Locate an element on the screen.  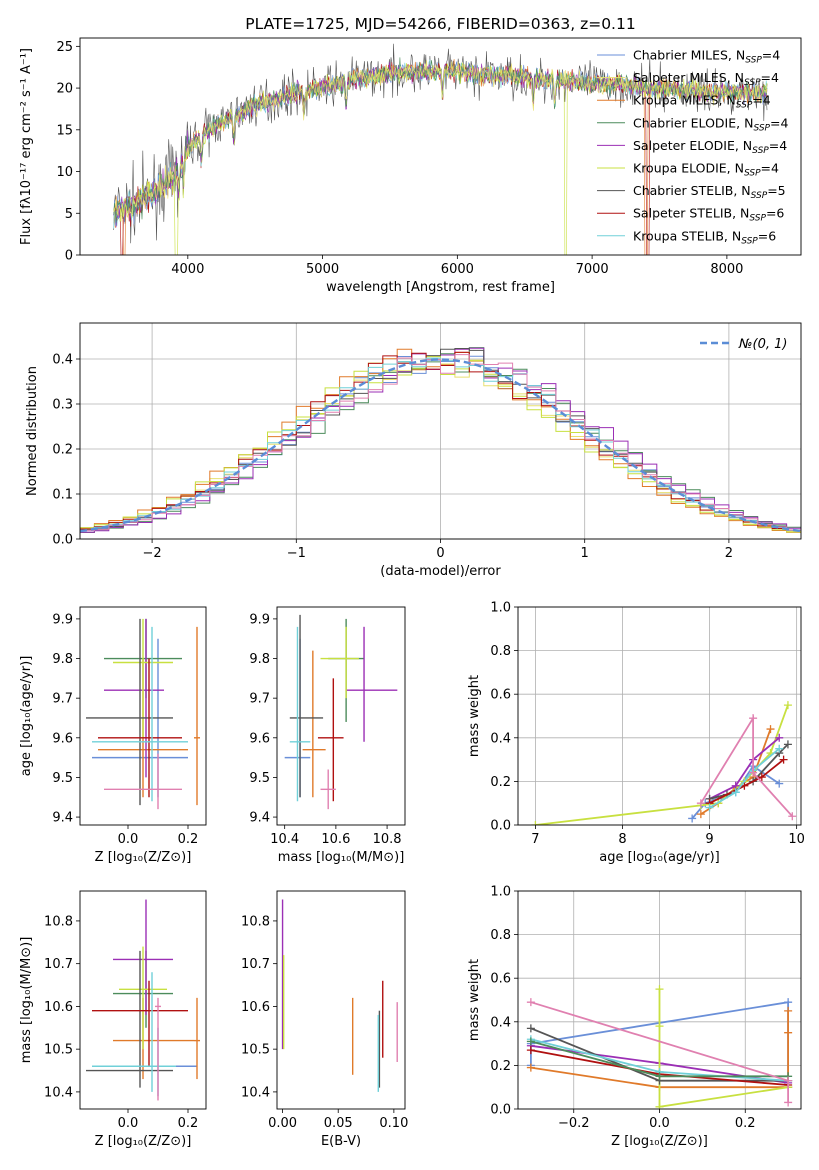
legend-entry-kroupa_elodie: Kroupa ELODIE, NSSP=4 is located at coordinates (706, 170).